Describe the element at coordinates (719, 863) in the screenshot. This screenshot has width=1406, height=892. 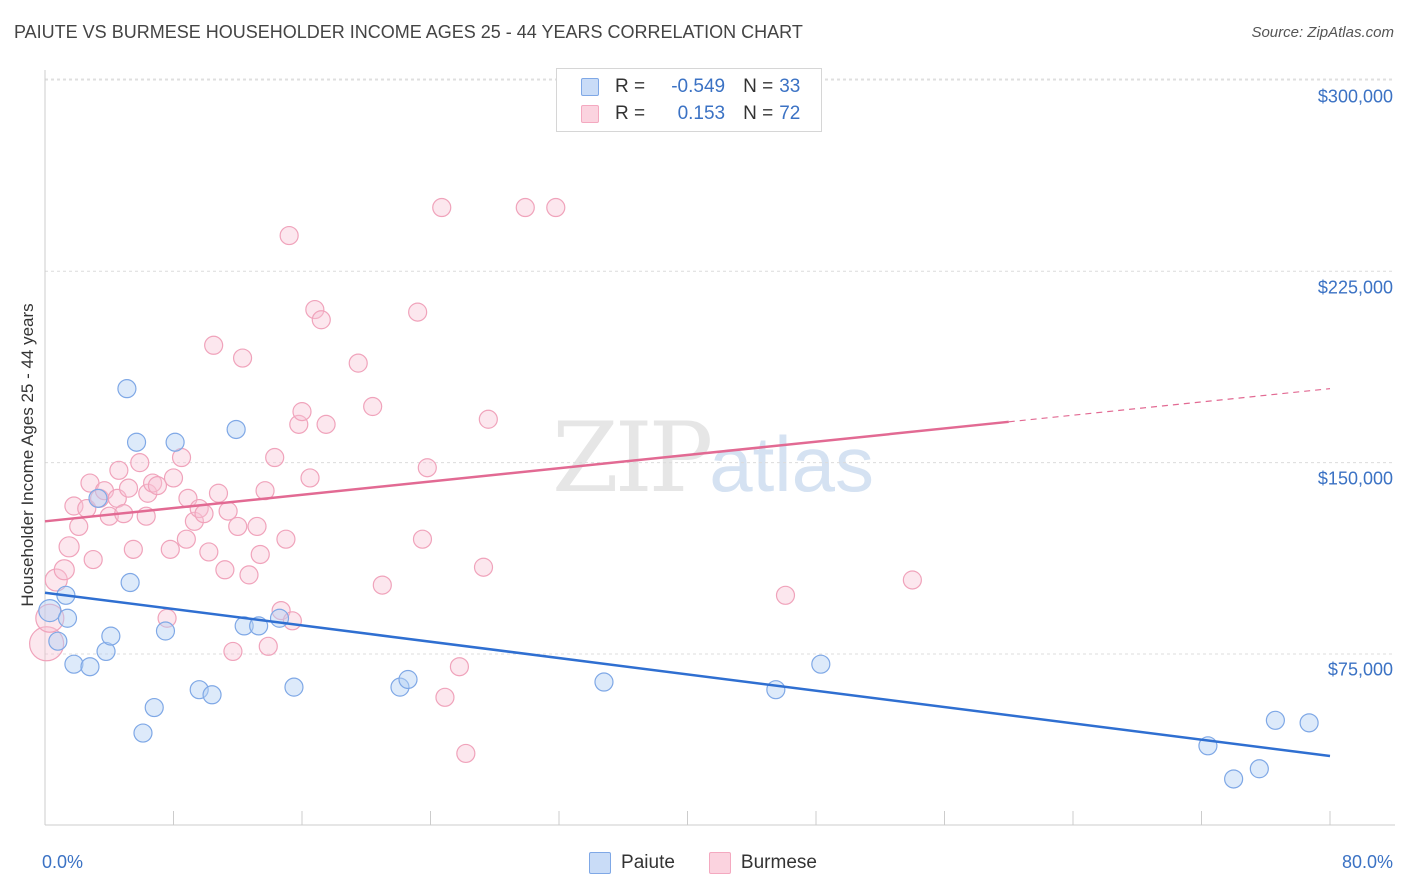
I see `legend-swatch-burmese` at that location.